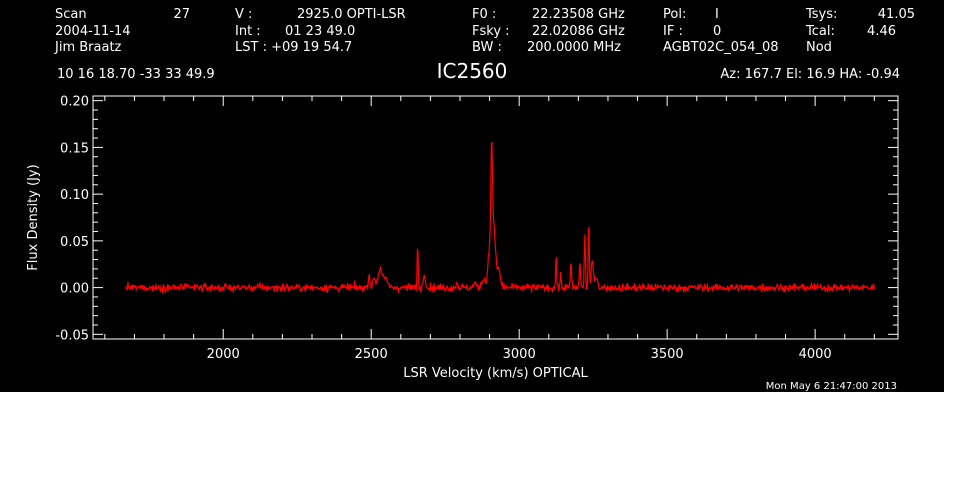 This screenshot has width=962, height=490. Describe the element at coordinates (881, 31) in the screenshot. I see `tcal-value: 4.46` at that location.